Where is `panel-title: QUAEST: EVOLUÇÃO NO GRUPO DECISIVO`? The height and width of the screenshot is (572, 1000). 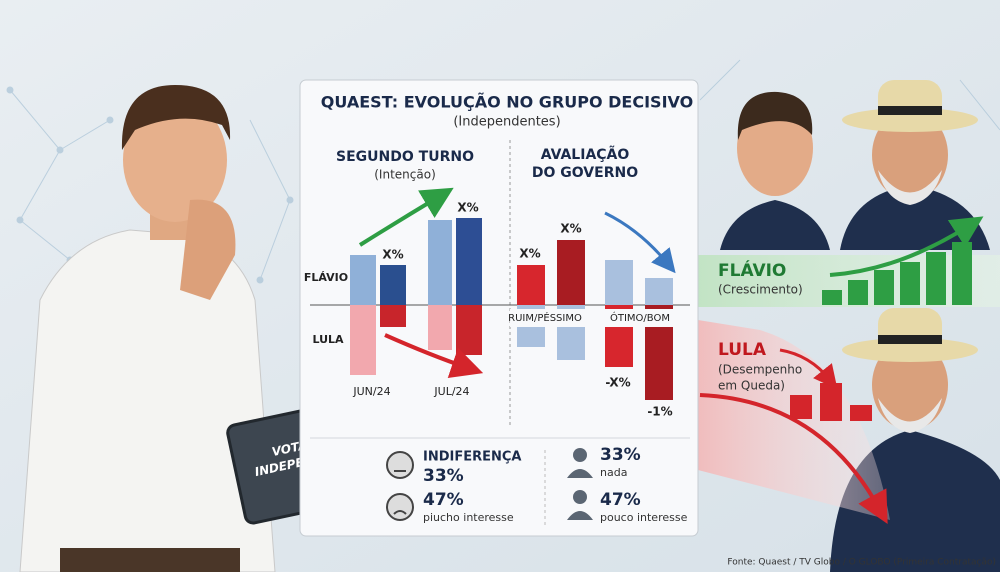 panel-title: QUAEST: EVOLUÇÃO NO GRUPO DECISIVO is located at coordinates (507, 102).